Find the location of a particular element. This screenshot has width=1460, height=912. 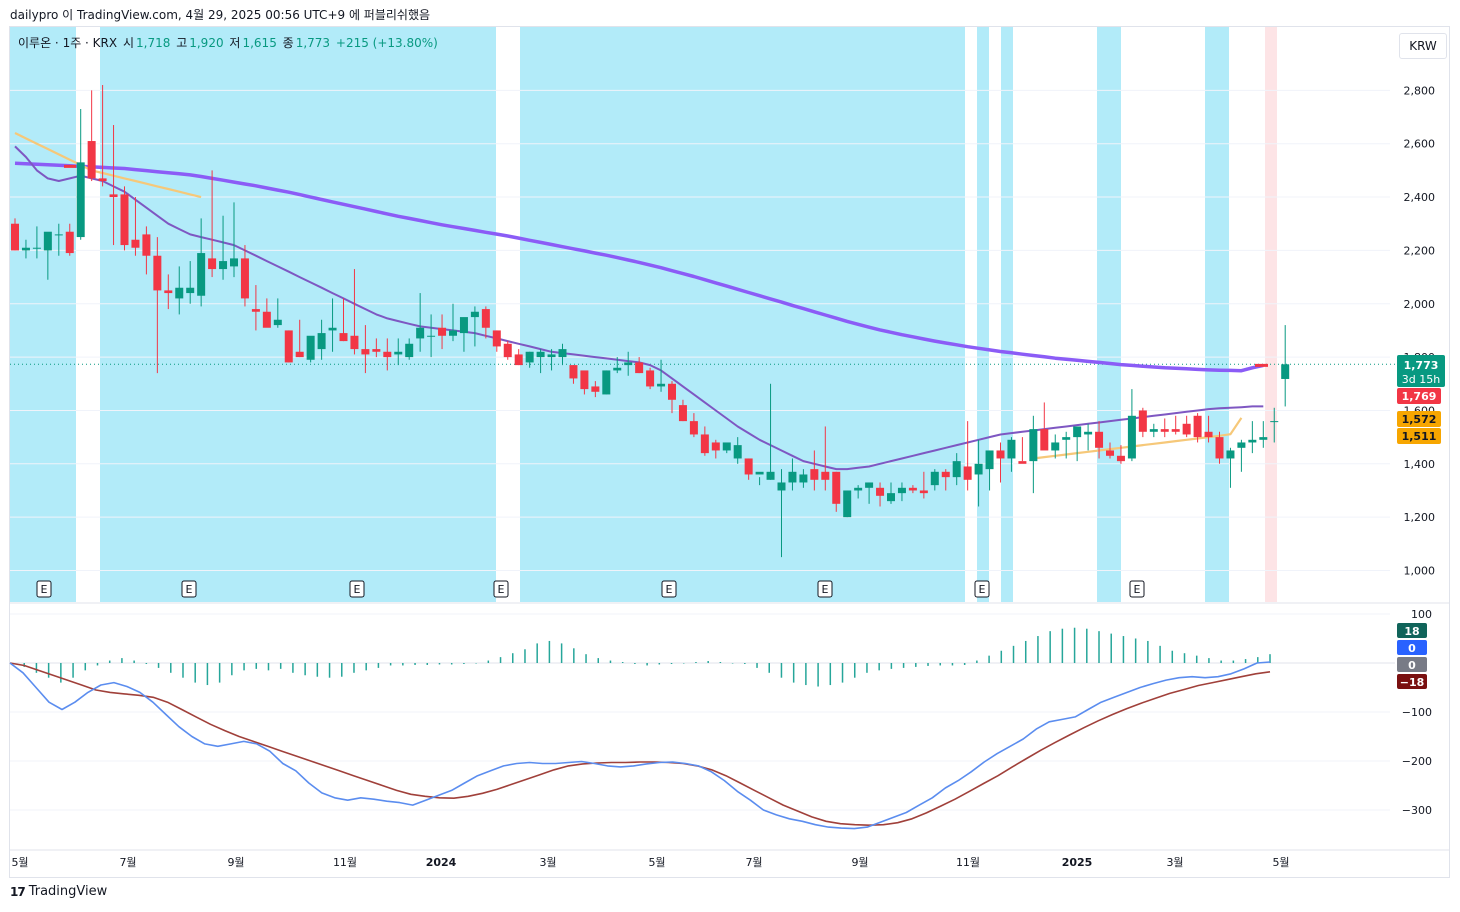

macd-tag: −18 is located at coordinates (1412, 681).